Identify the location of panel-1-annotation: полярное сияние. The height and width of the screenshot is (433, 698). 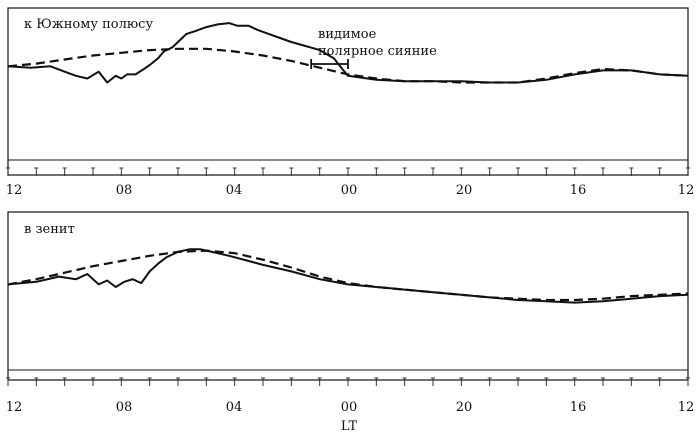
(377, 51).